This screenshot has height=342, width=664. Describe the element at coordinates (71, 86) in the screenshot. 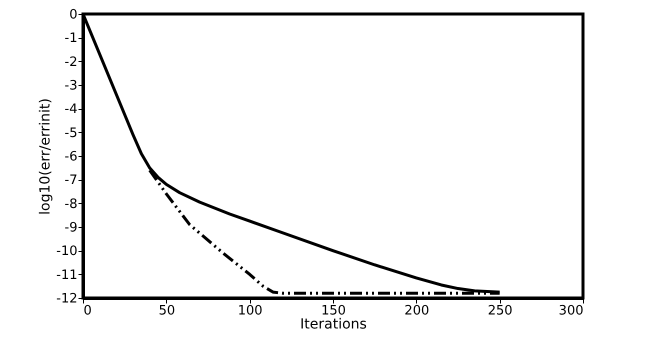

I see `y-tick-label: -3` at that location.